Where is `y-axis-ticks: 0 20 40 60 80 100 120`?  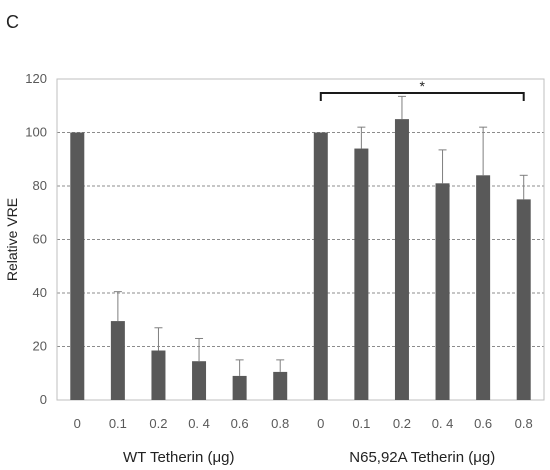
y-axis-ticks: 0 20 40 60 80 100 120 is located at coordinates (36, 239).